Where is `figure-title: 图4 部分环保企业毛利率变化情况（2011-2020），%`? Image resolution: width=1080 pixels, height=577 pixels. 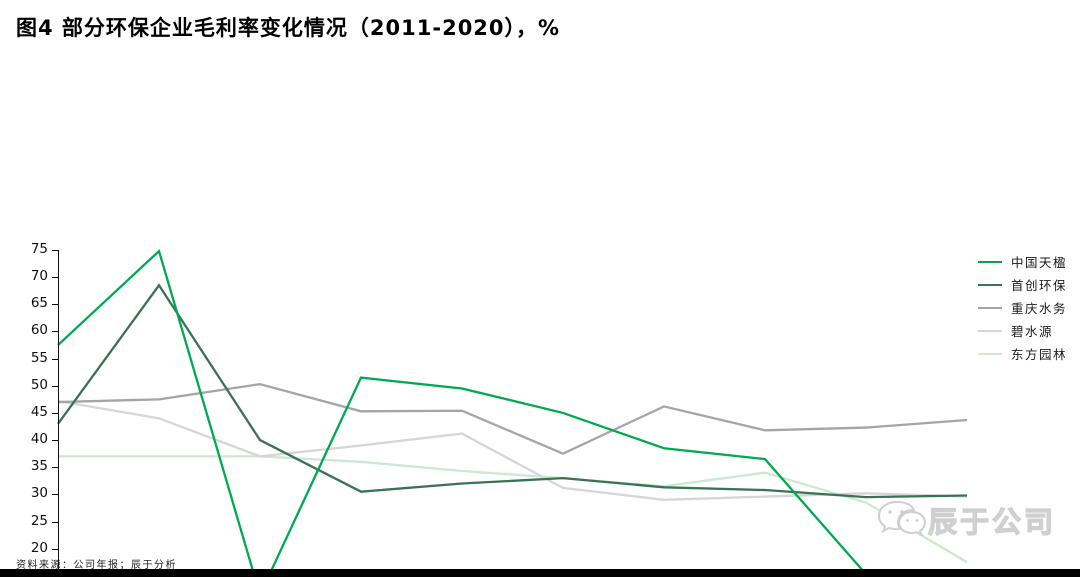
figure-title: 图4 部分环保企业毛利率变化情况（2011-2020），% is located at coordinates (288, 28).